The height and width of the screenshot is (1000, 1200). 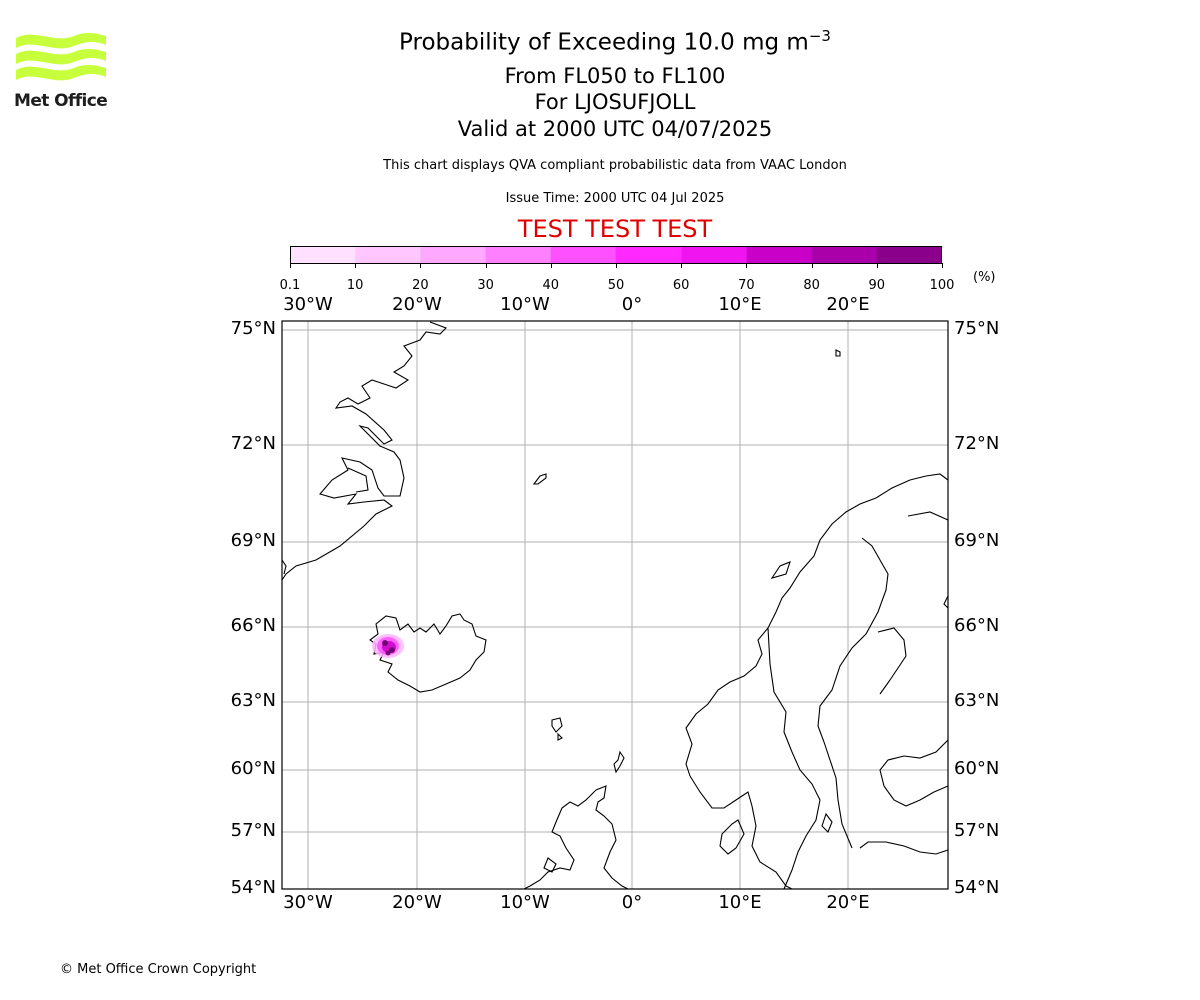 I want to click on colorbar-tick-label: 20, so click(x=420, y=285).